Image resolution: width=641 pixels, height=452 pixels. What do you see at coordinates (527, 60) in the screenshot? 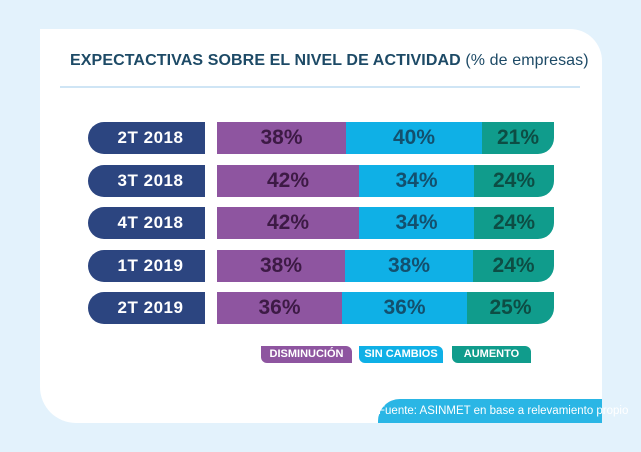
I see `chart-subtitle: (% de empresas)` at bounding box center [527, 60].